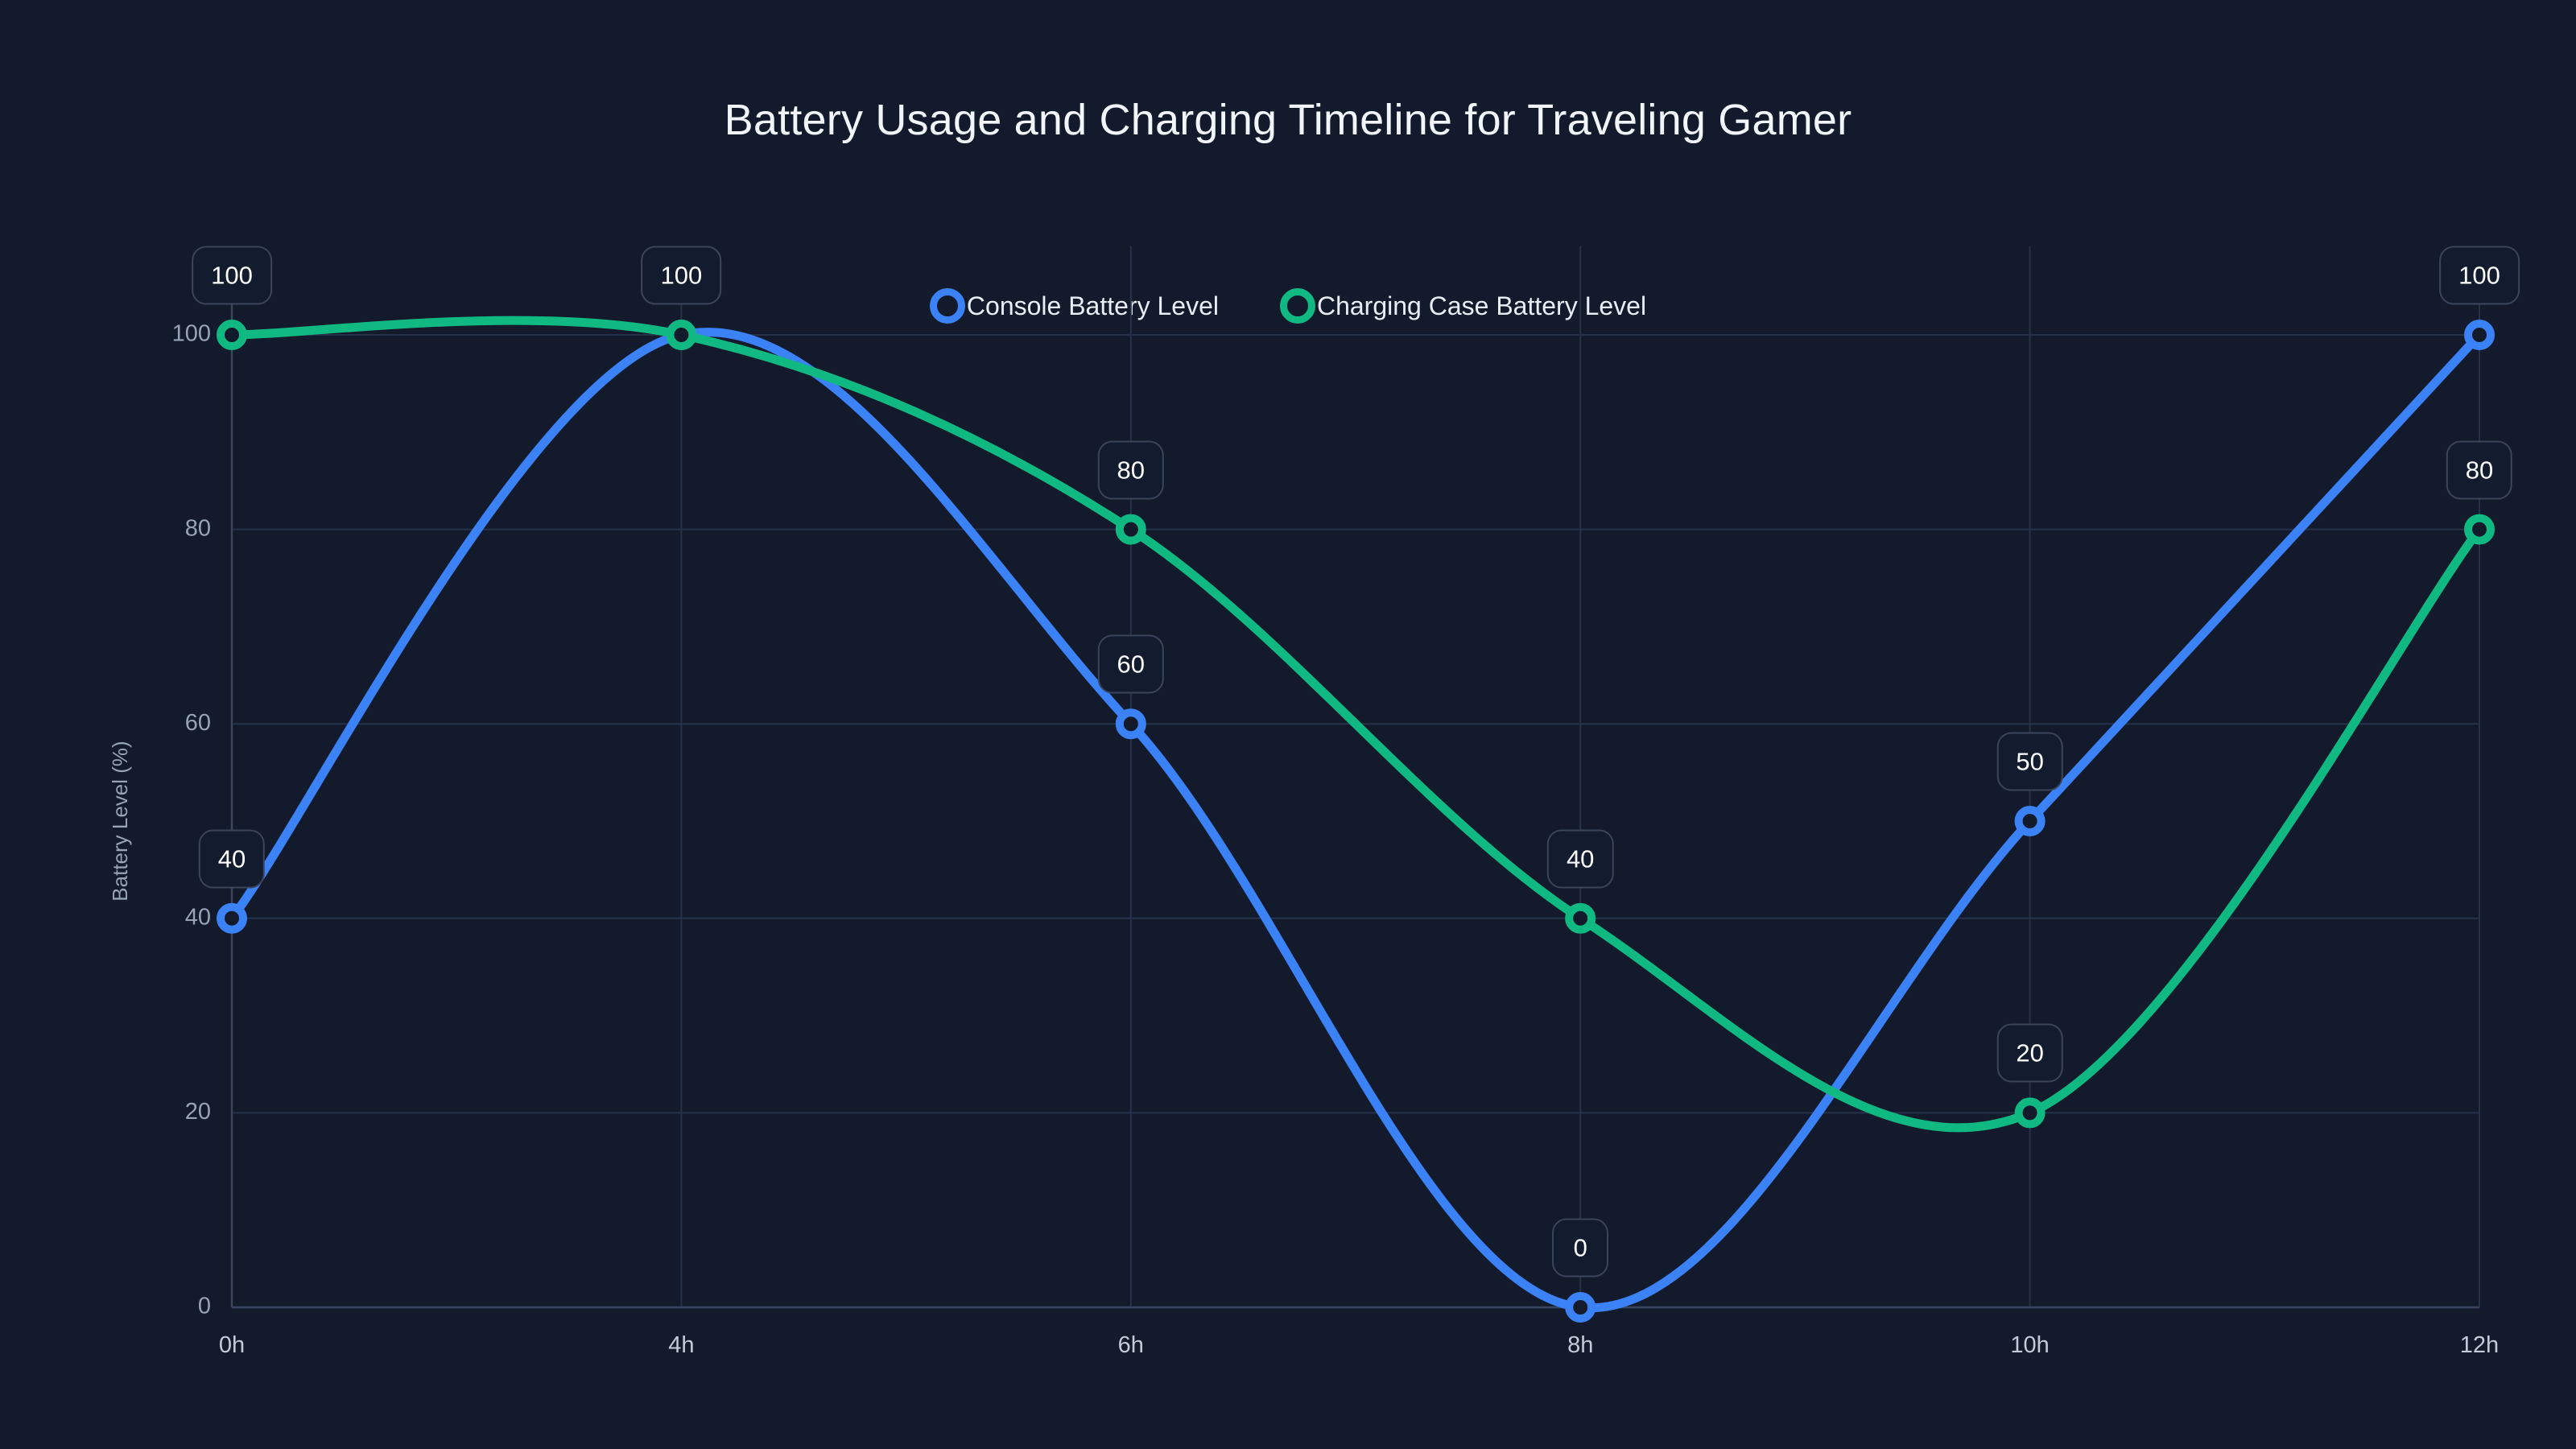  Describe the element at coordinates (198, 528) in the screenshot. I see `y-tick-label: 80` at that location.